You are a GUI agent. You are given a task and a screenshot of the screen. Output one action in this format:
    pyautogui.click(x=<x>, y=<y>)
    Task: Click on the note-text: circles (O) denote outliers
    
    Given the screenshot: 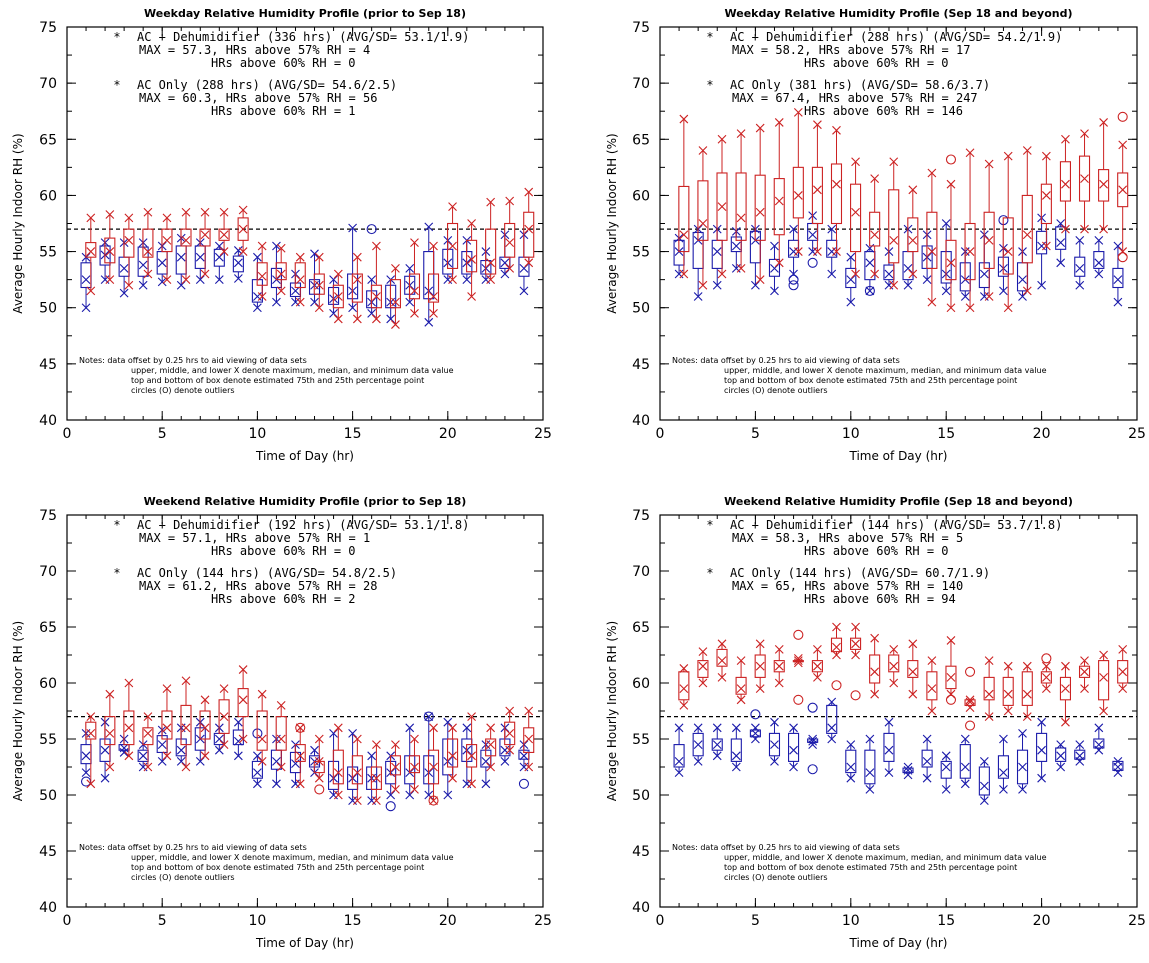 What is the action you would take?
    pyautogui.click(x=776, y=877)
    